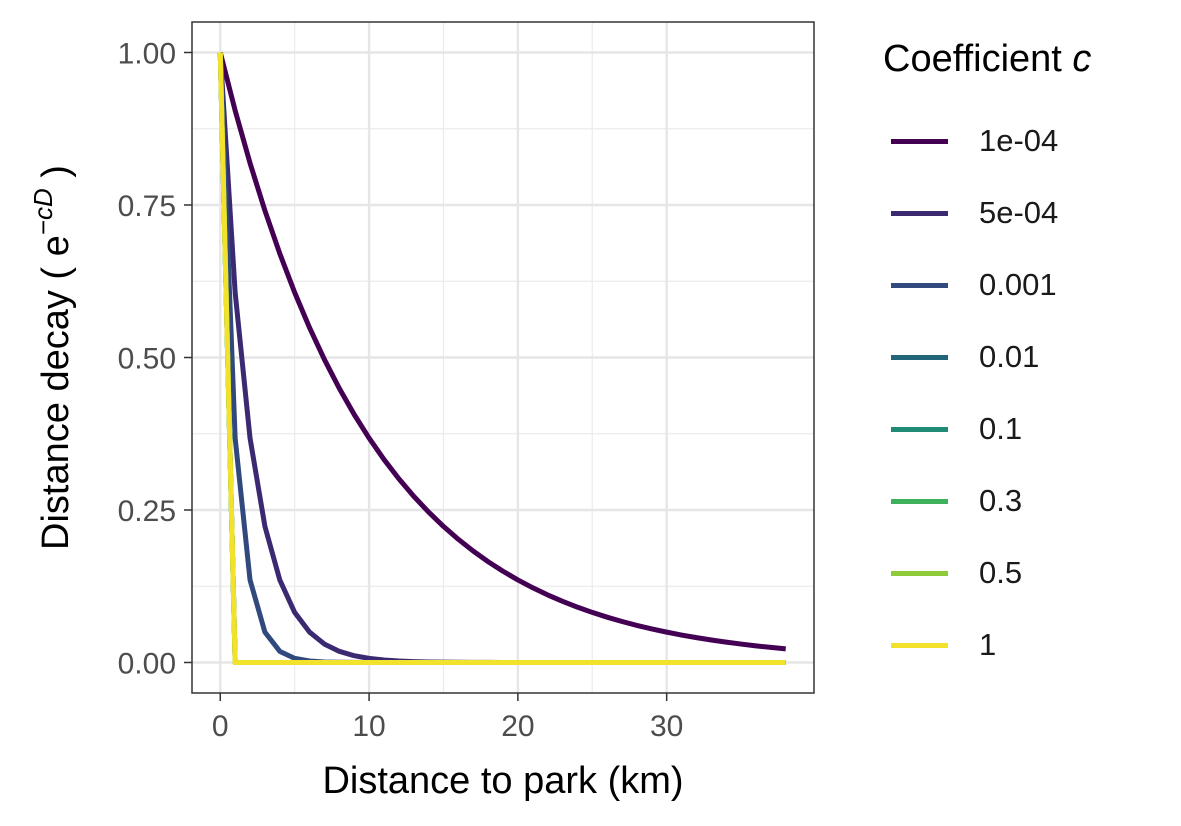 The width and height of the screenshot is (1181, 826). What do you see at coordinates (666, 726) in the screenshot?
I see `x-tick-label: 30` at bounding box center [666, 726].